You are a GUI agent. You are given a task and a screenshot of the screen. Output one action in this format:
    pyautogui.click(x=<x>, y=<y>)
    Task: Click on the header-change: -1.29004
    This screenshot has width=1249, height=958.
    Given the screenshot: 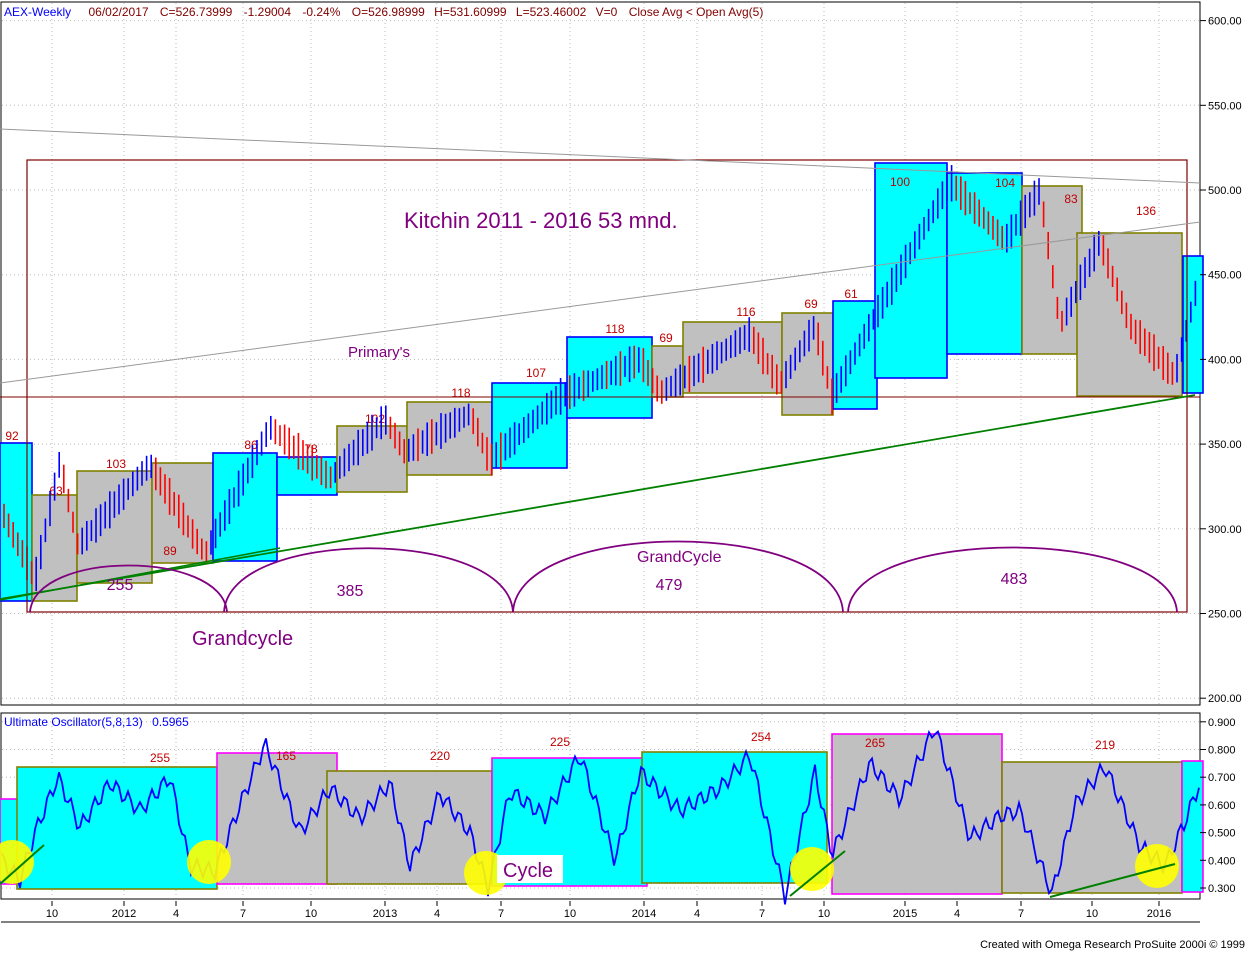 What is the action you would take?
    pyautogui.click(x=268, y=12)
    